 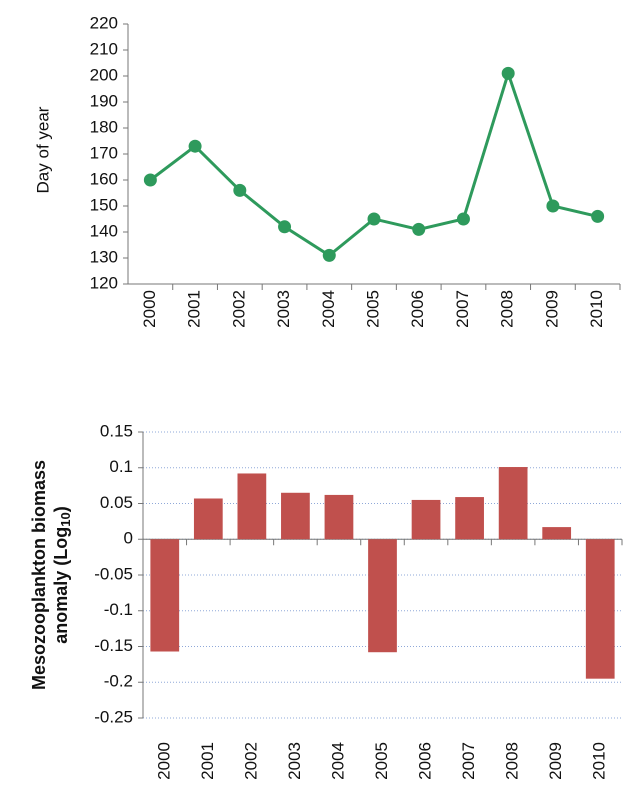 I want to click on y-tick-label: 210, so click(x=104, y=48).